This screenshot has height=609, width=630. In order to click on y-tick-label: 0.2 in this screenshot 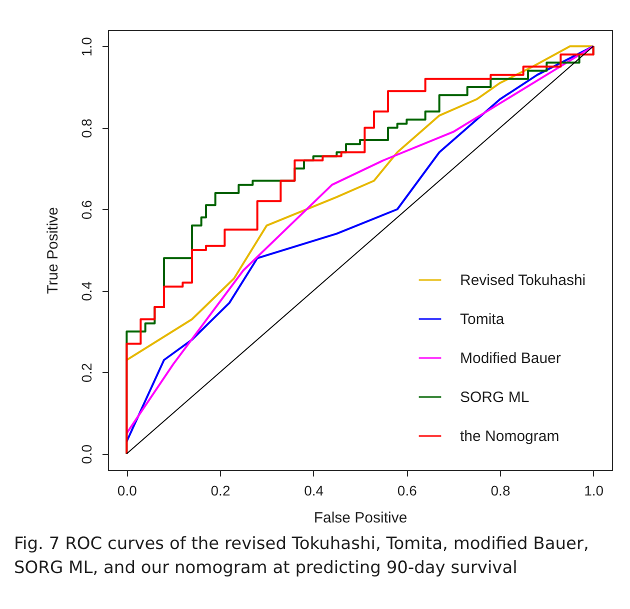, I will do `click(86, 372)`.